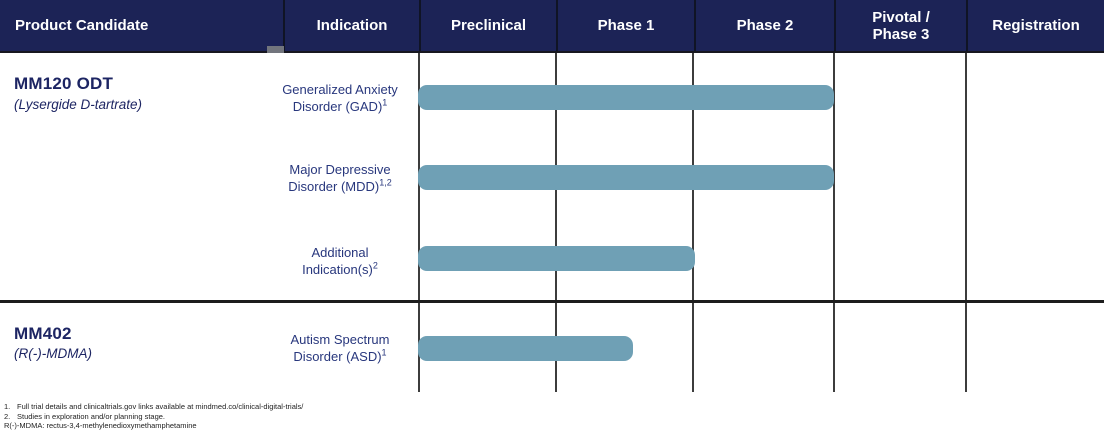 The height and width of the screenshot is (436, 1104). I want to click on pipeline-bar-gad, so click(626, 97).